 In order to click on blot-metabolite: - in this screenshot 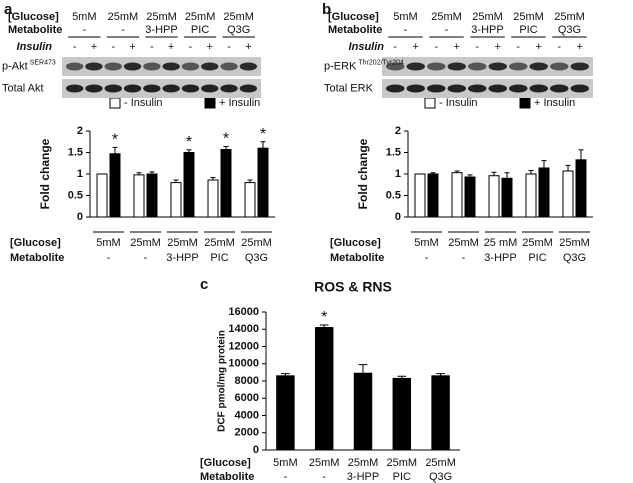, I will do `click(406, 30)`.